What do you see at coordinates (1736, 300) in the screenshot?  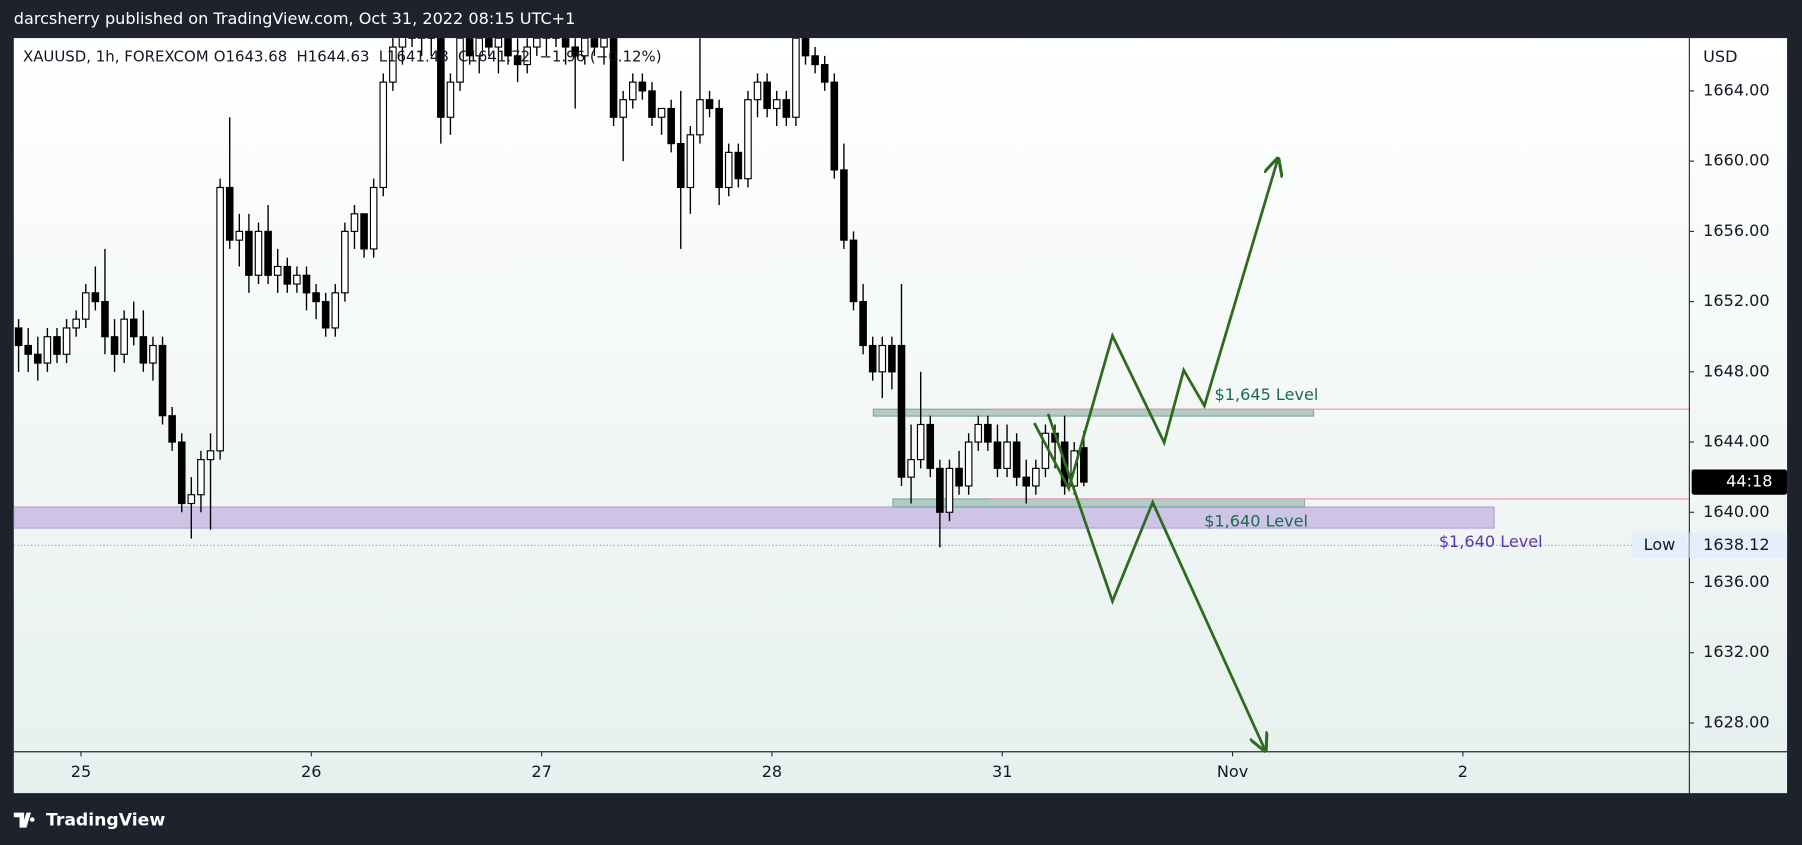 I see `y-tick-label: 1652.00` at bounding box center [1736, 300].